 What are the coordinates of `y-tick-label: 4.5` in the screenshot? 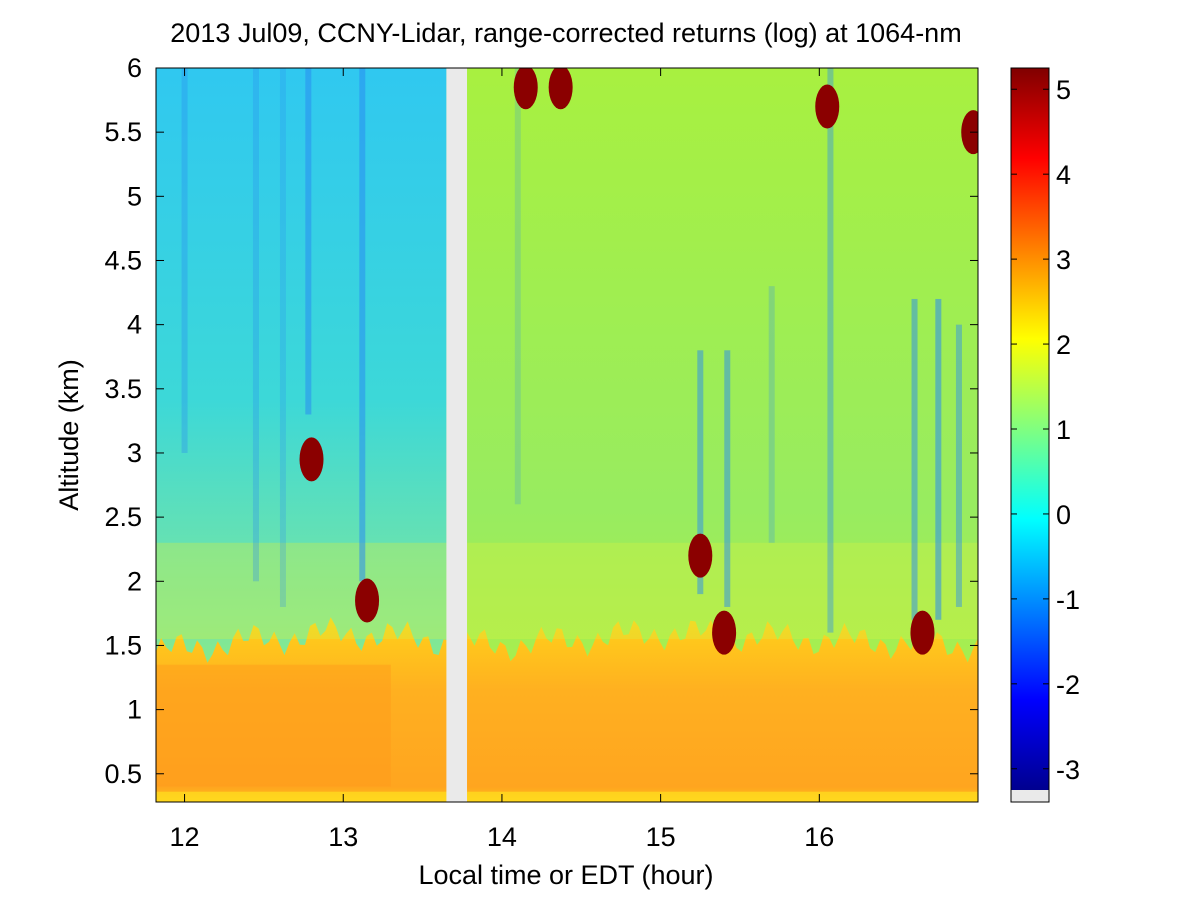 It's located at (123, 260).